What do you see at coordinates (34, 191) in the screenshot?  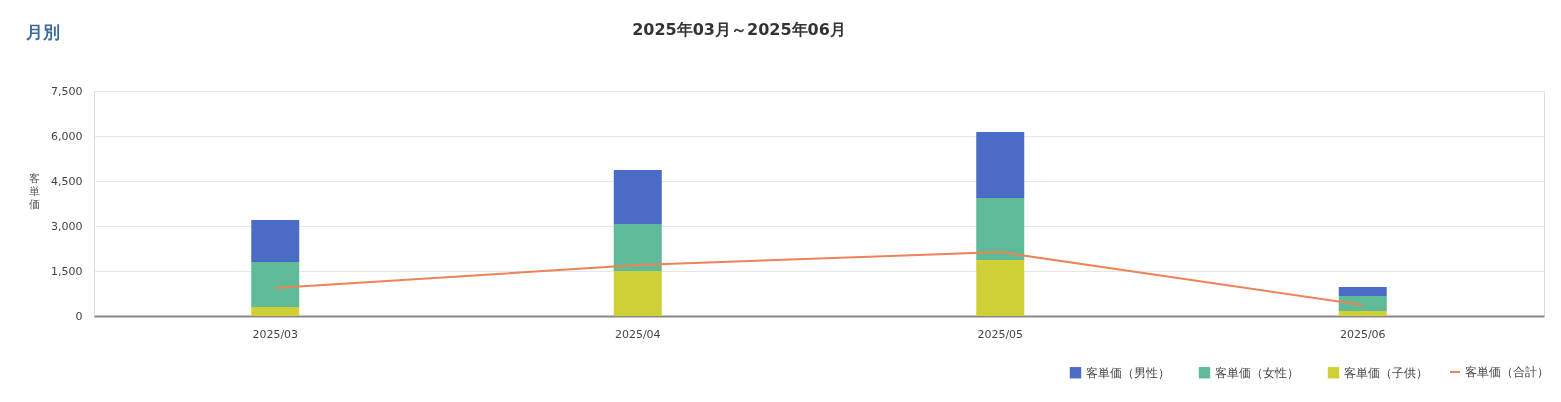 I see `y-axis-title: 客単価` at bounding box center [34, 191].